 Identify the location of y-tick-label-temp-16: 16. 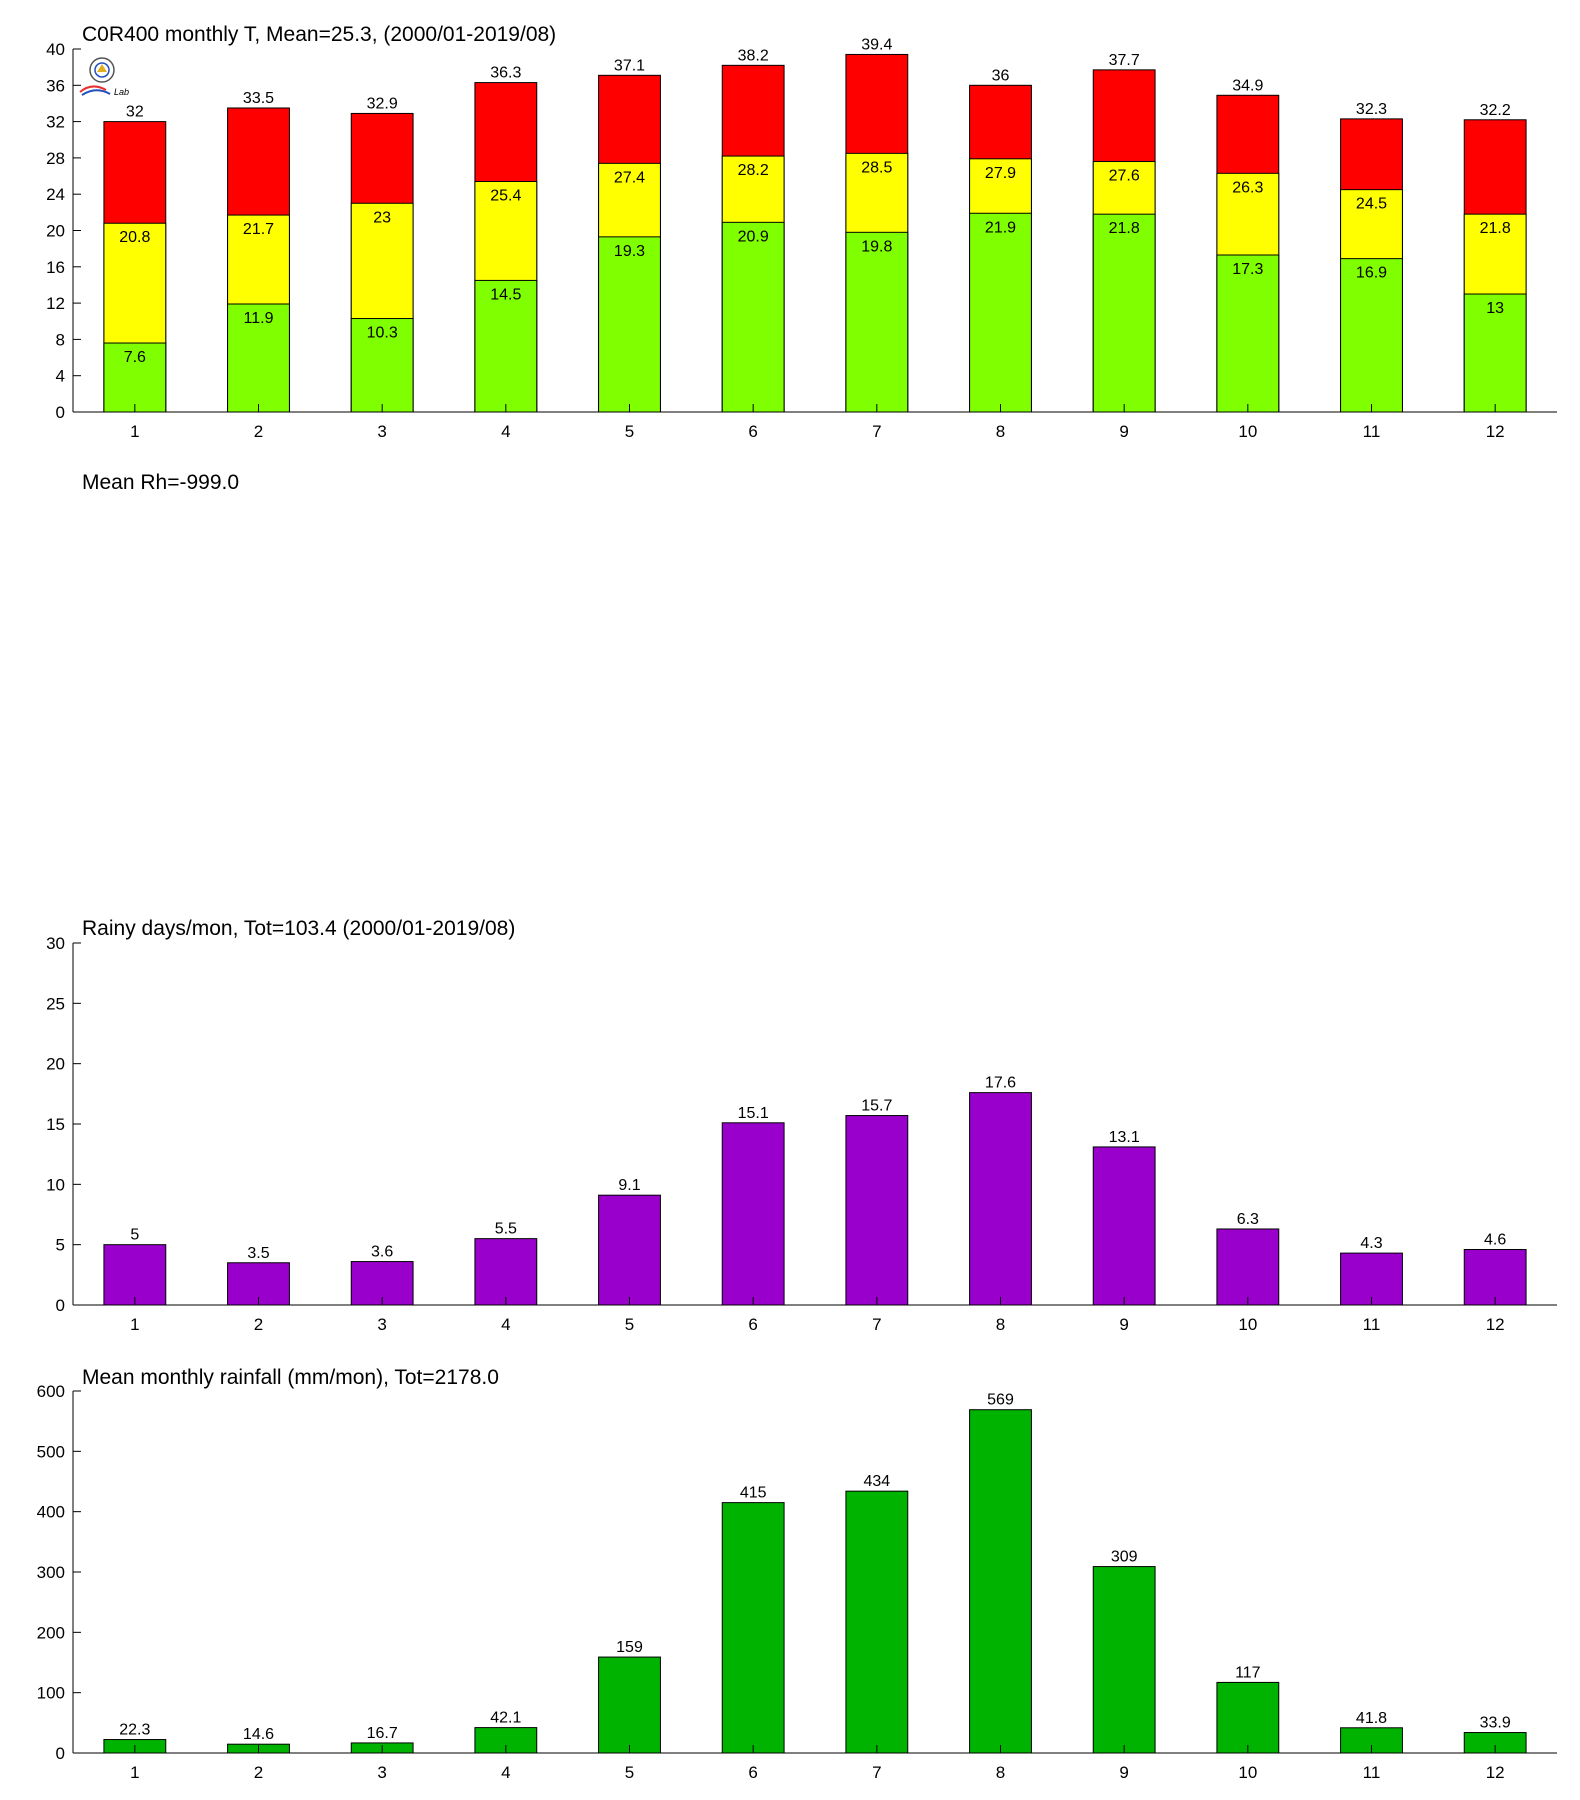
(55, 267).